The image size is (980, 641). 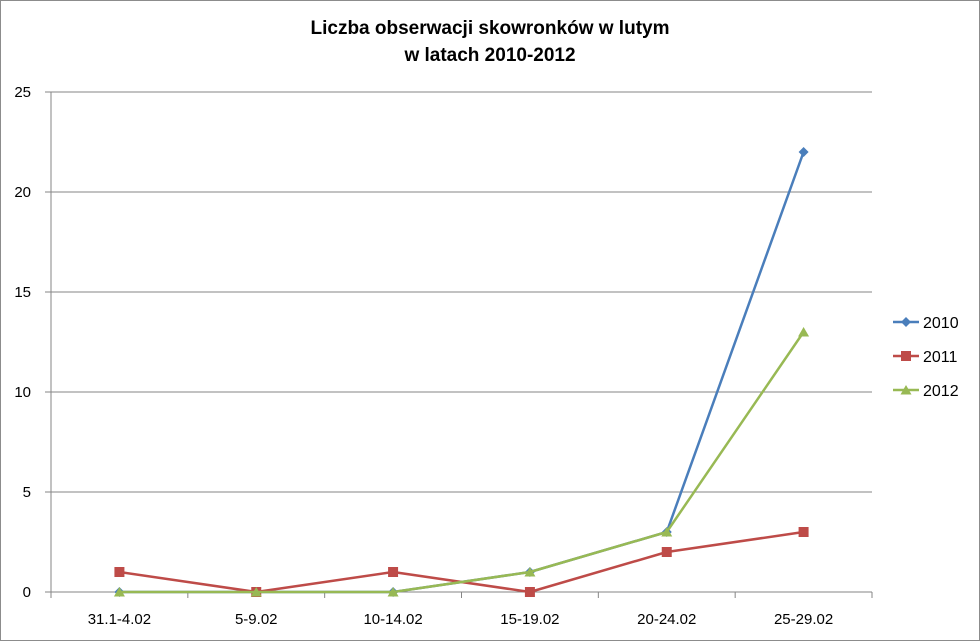 I want to click on x-tick-label-0: 31.1-4.02, so click(x=119, y=619).